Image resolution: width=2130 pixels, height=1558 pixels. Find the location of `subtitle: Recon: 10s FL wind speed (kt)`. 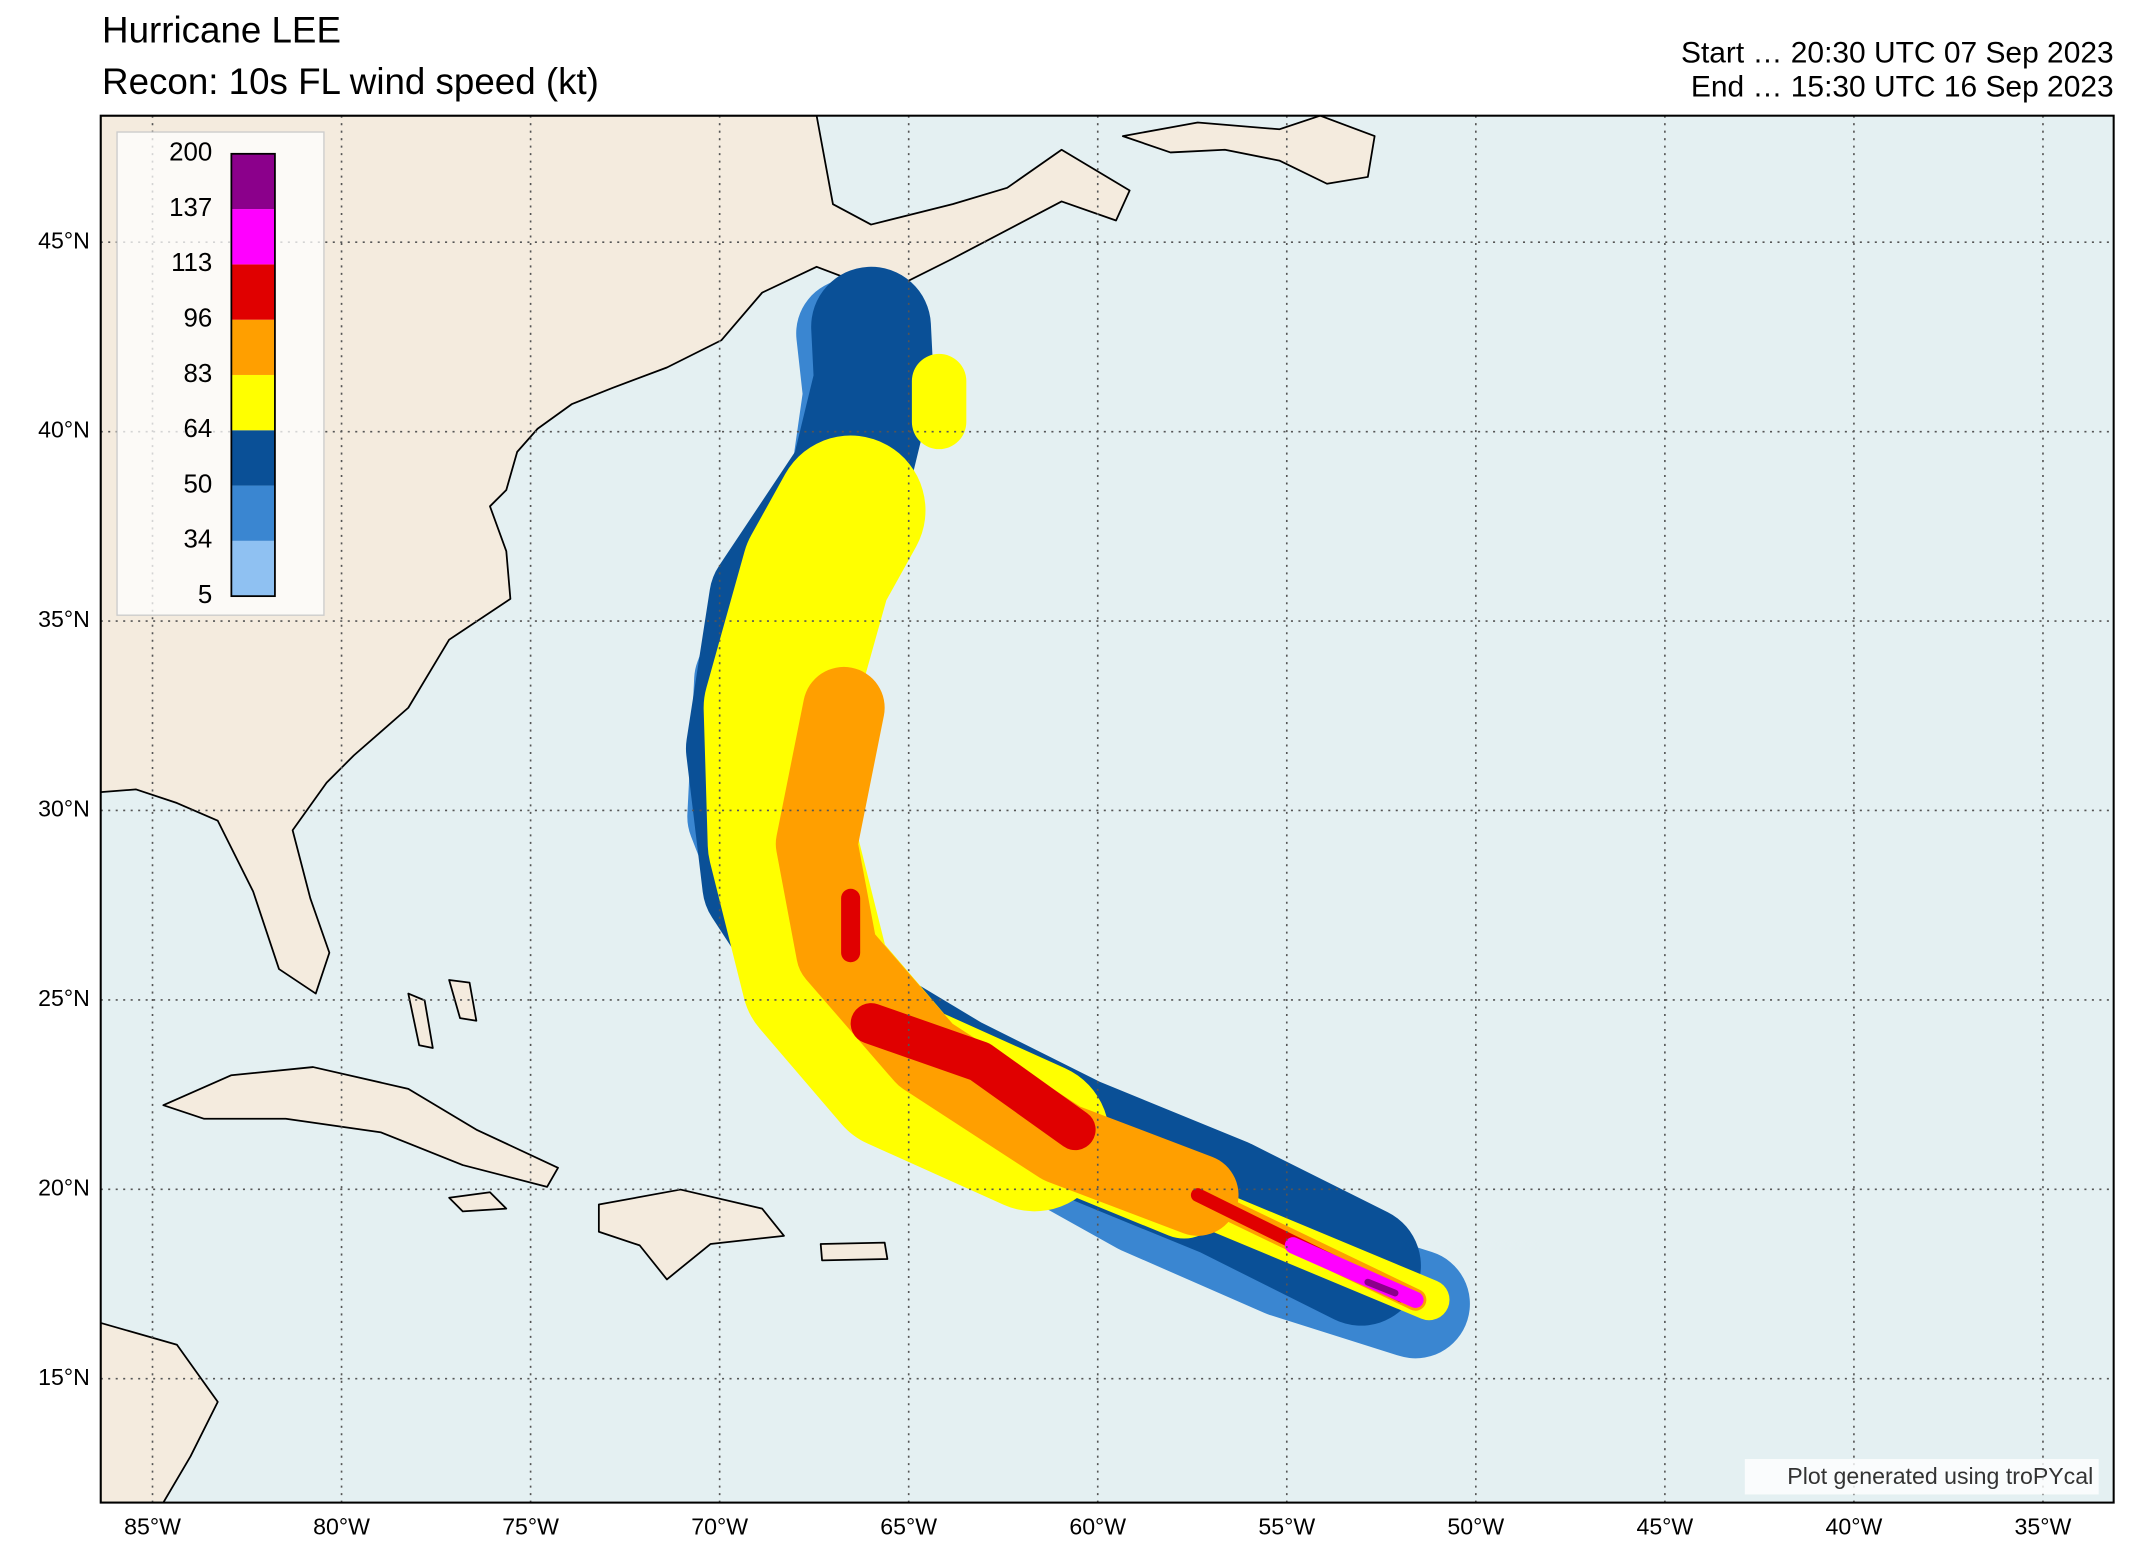

subtitle: Recon: 10s FL wind speed (kt) is located at coordinates (350, 81).